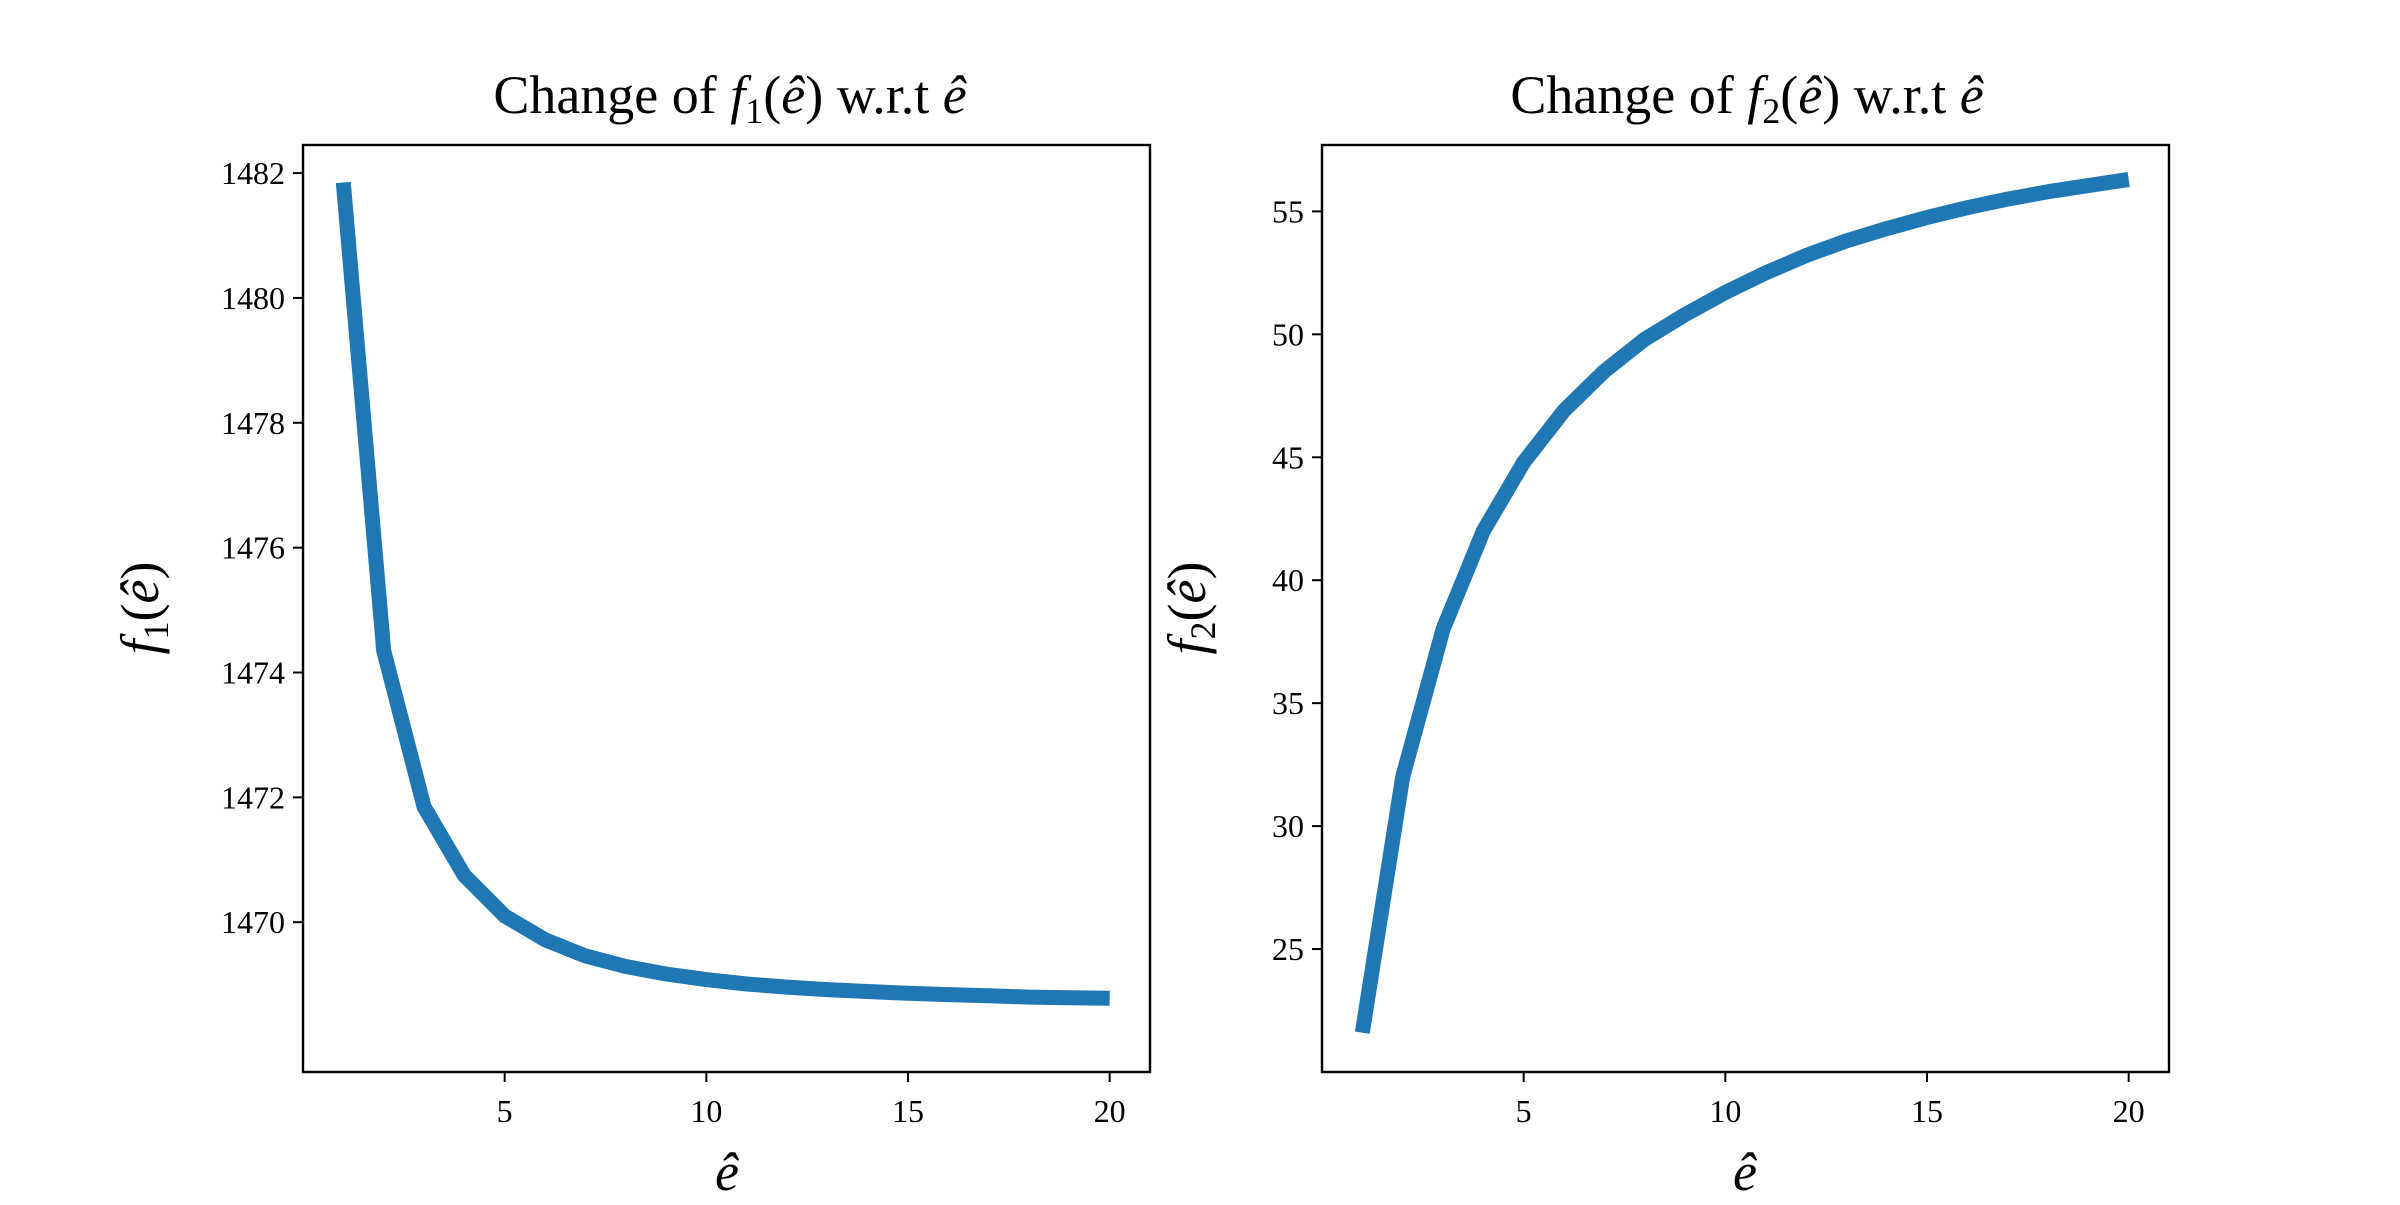 The height and width of the screenshot is (1205, 2400). I want to click on y-ticks: 1470 1472 1474 1476 1478 1480 1482, so click(262, 547).